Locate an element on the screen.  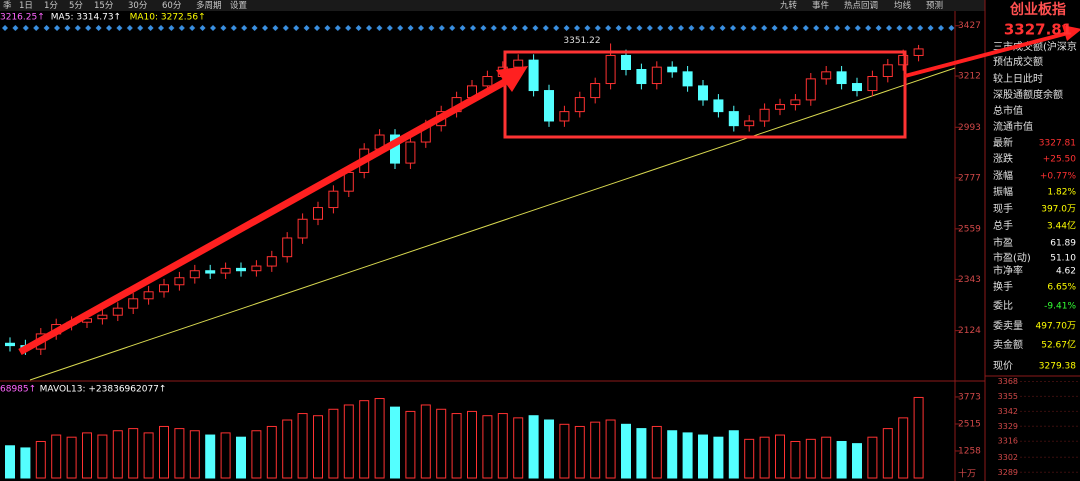
toolbar-bg is located at coordinates (492, 5).